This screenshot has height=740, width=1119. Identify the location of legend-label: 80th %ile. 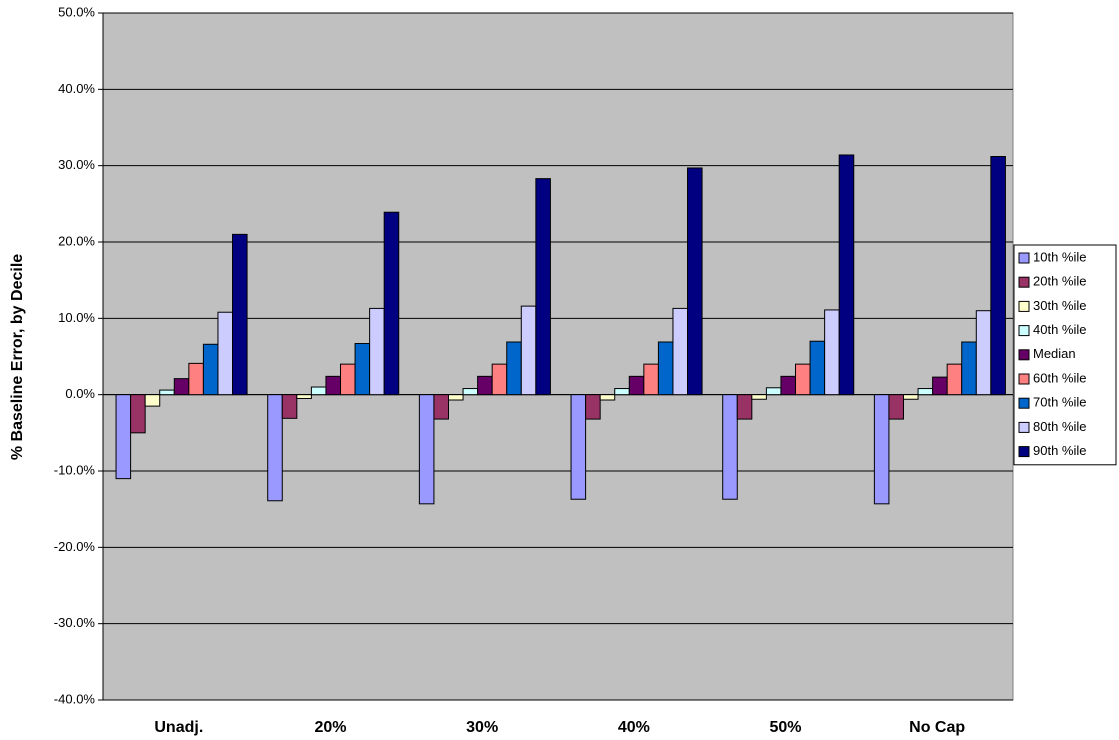
(1059, 426).